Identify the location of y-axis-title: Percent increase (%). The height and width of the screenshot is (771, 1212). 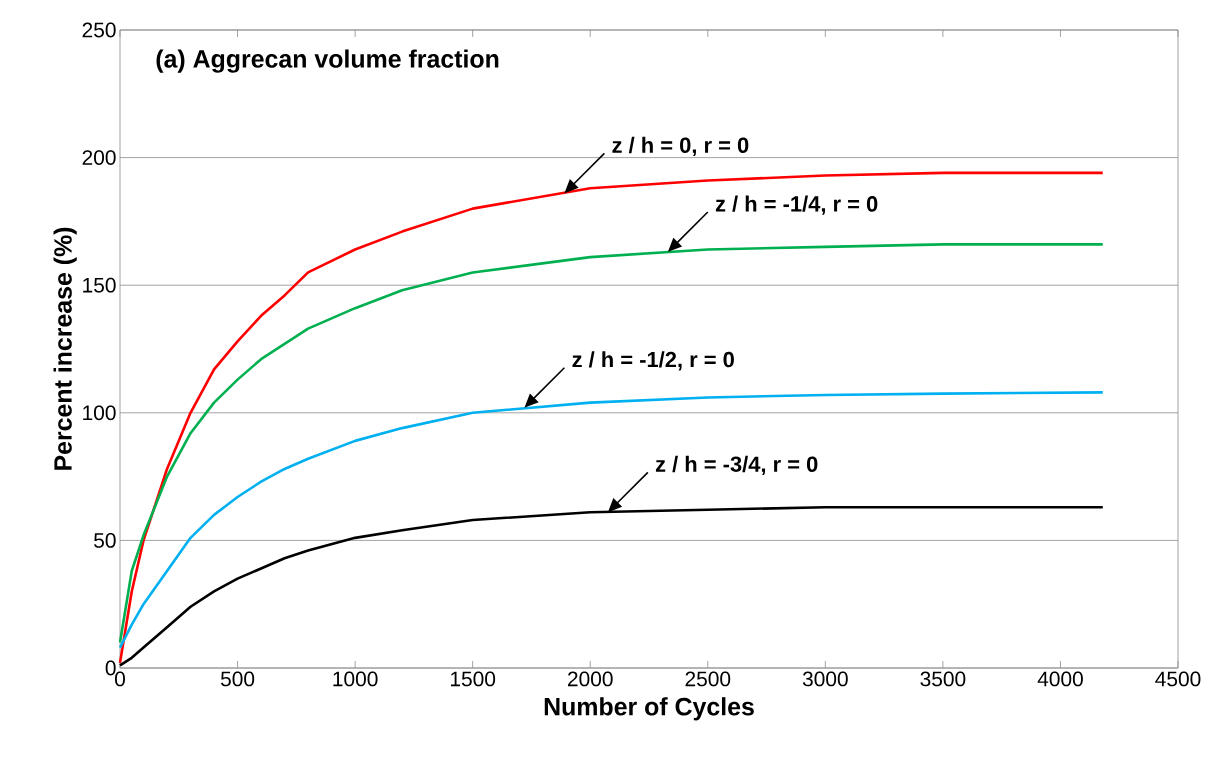
(65, 348).